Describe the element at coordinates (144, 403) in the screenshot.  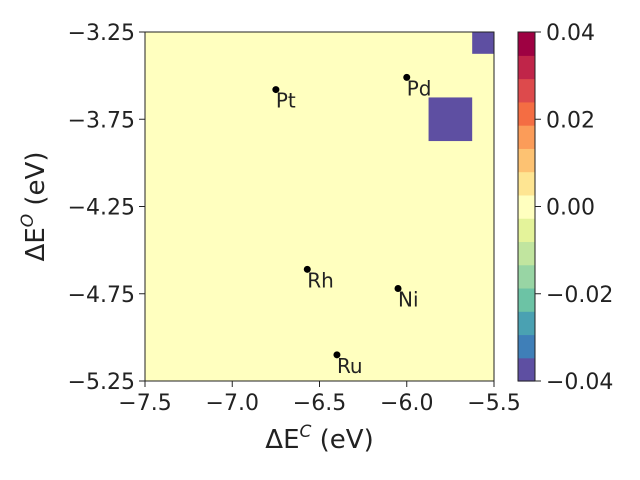
I see `x-tick-label: −7.5` at that location.